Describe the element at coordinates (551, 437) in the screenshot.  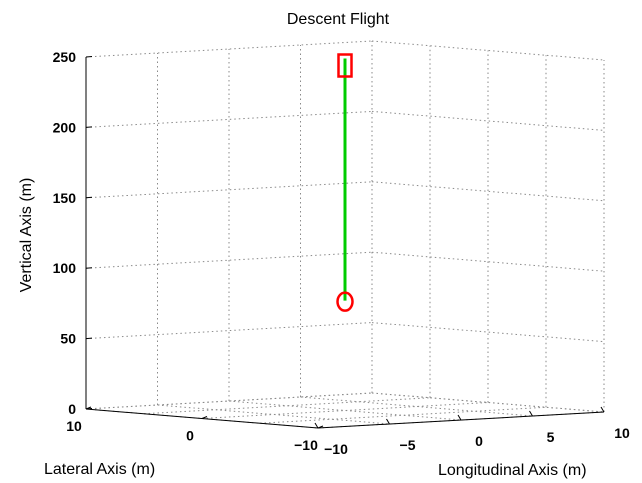
I see `y-tick-label: 5` at that location.